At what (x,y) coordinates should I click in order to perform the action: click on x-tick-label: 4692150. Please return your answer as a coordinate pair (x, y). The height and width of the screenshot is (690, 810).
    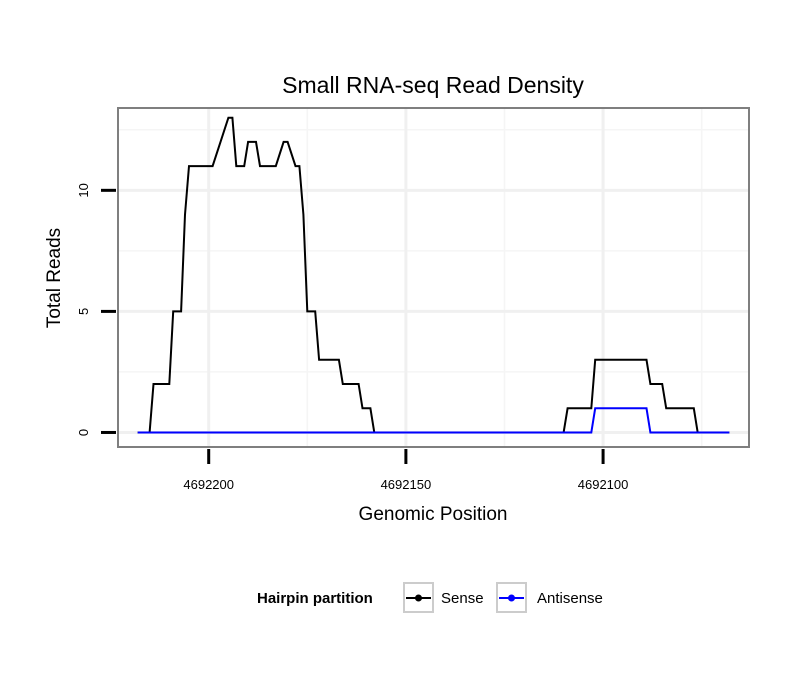
    Looking at the image, I should click on (406, 484).